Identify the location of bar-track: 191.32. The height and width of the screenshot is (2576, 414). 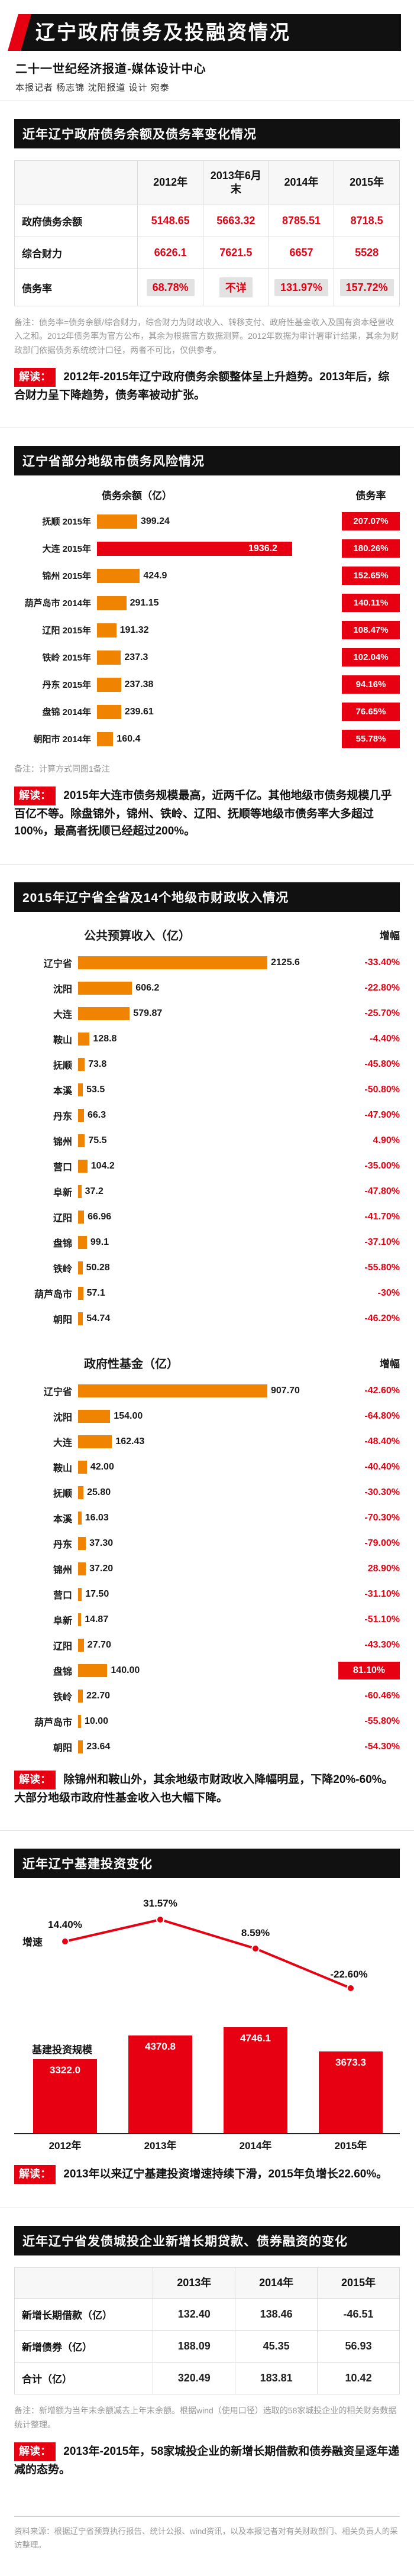
(217, 630).